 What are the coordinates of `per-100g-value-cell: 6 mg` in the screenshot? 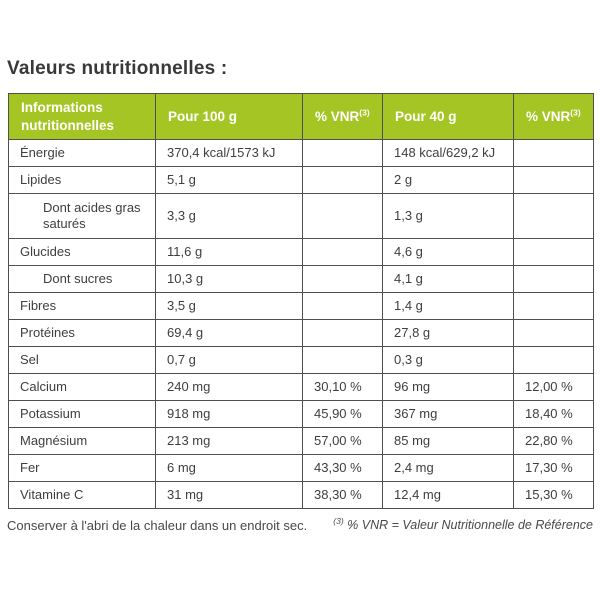 It's located at (229, 468).